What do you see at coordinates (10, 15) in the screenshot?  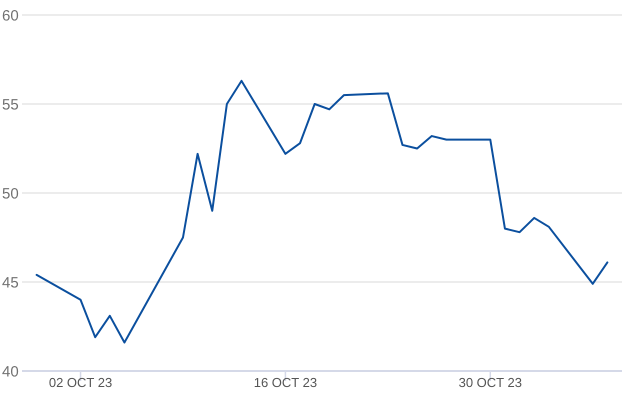 I see `y-tick-label: 60` at bounding box center [10, 15].